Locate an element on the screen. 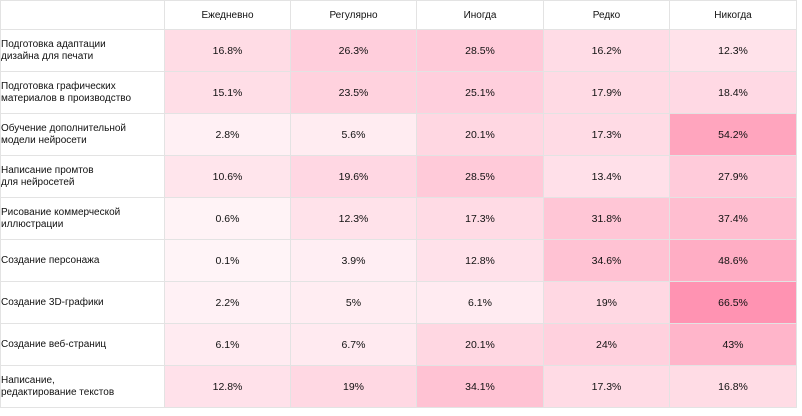  row-label: Подготовка адаптации дизайна для печати is located at coordinates (82, 50).